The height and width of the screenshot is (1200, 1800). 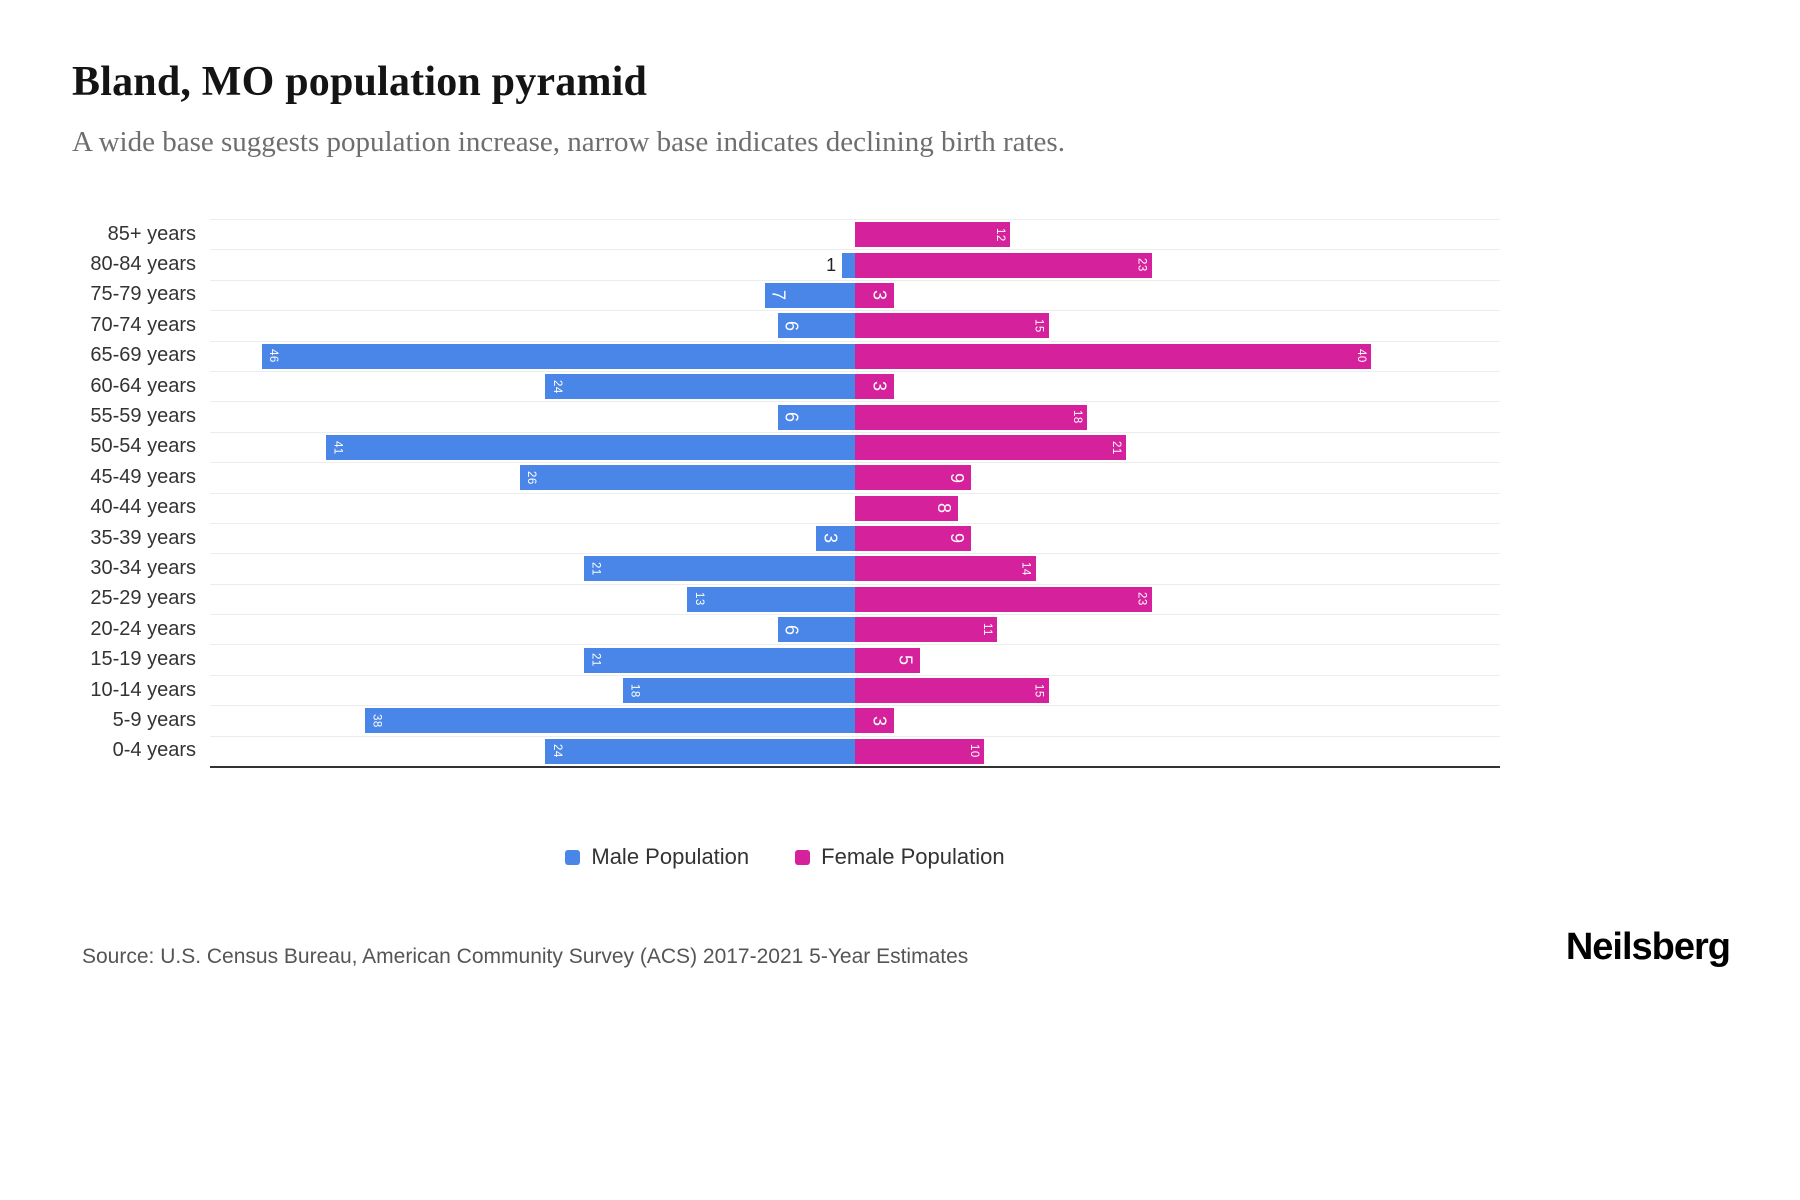 What do you see at coordinates (785, 857) in the screenshot?
I see `legend: Male Population Female Population` at bounding box center [785, 857].